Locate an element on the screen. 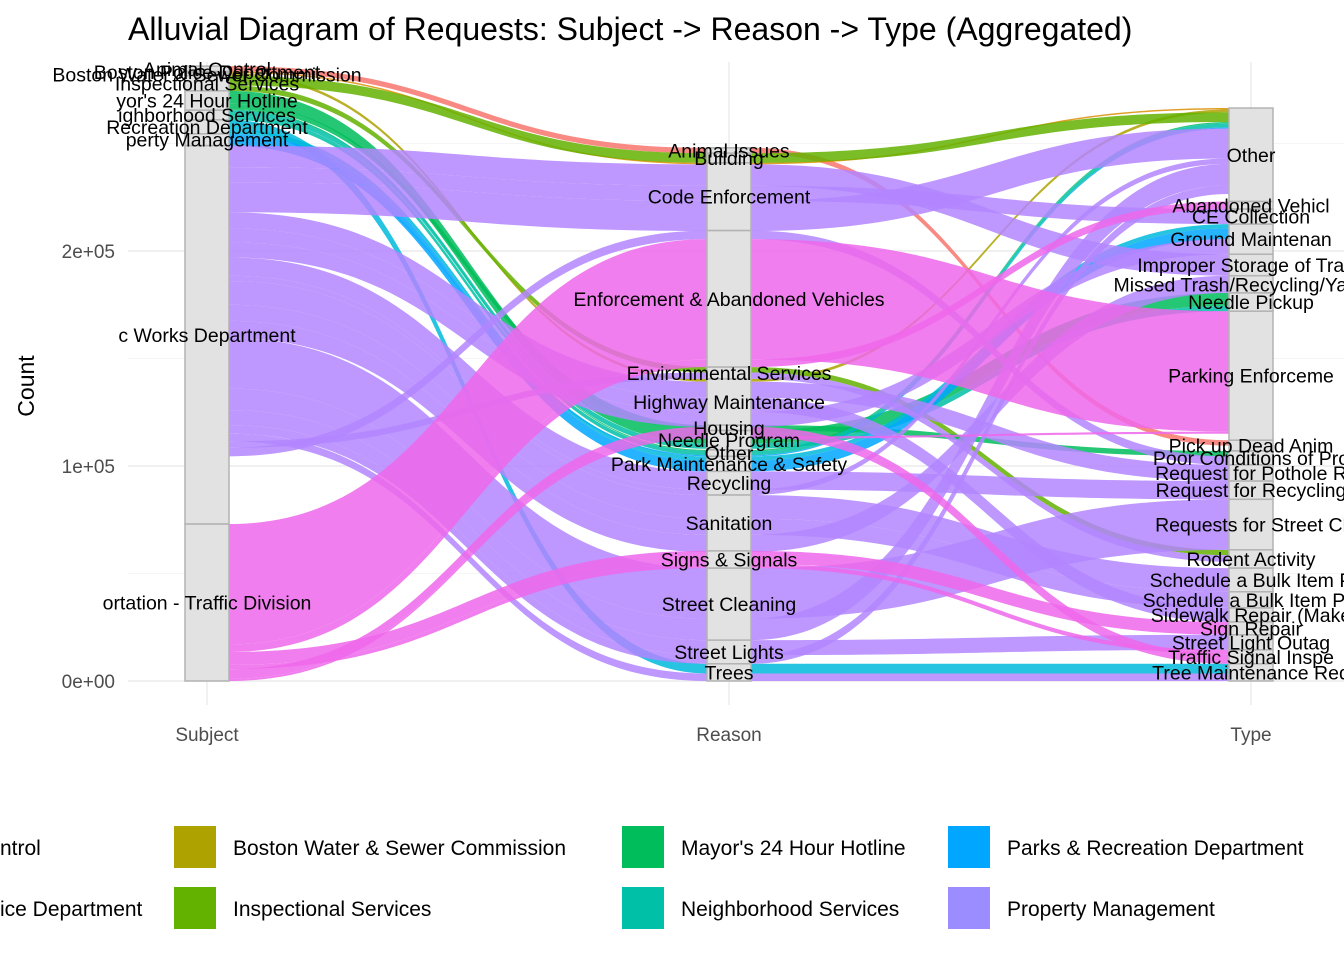  stratum-type-requests-for-street-cleaning is located at coordinates (1251, 524).